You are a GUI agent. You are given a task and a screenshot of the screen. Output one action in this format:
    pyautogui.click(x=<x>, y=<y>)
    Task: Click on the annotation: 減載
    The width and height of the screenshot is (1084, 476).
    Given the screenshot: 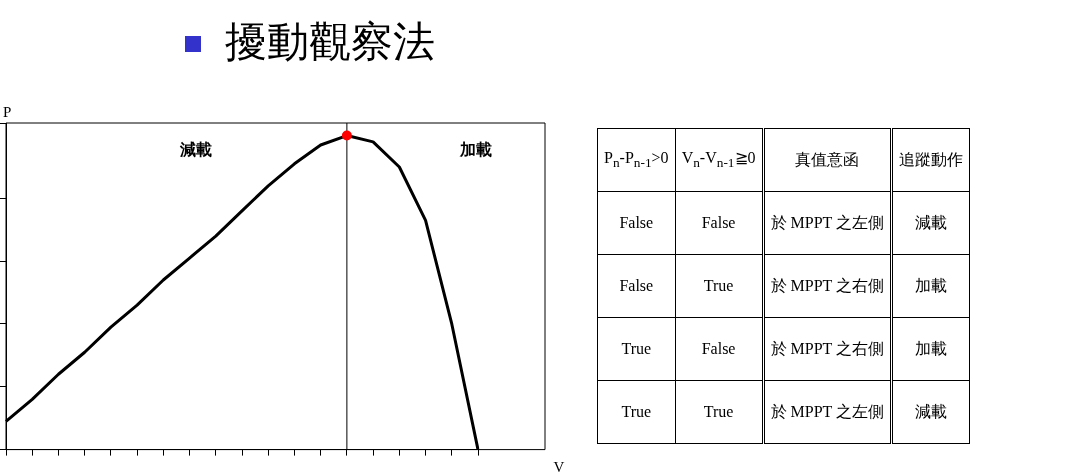 What is the action you would take?
    pyautogui.click(x=196, y=150)
    